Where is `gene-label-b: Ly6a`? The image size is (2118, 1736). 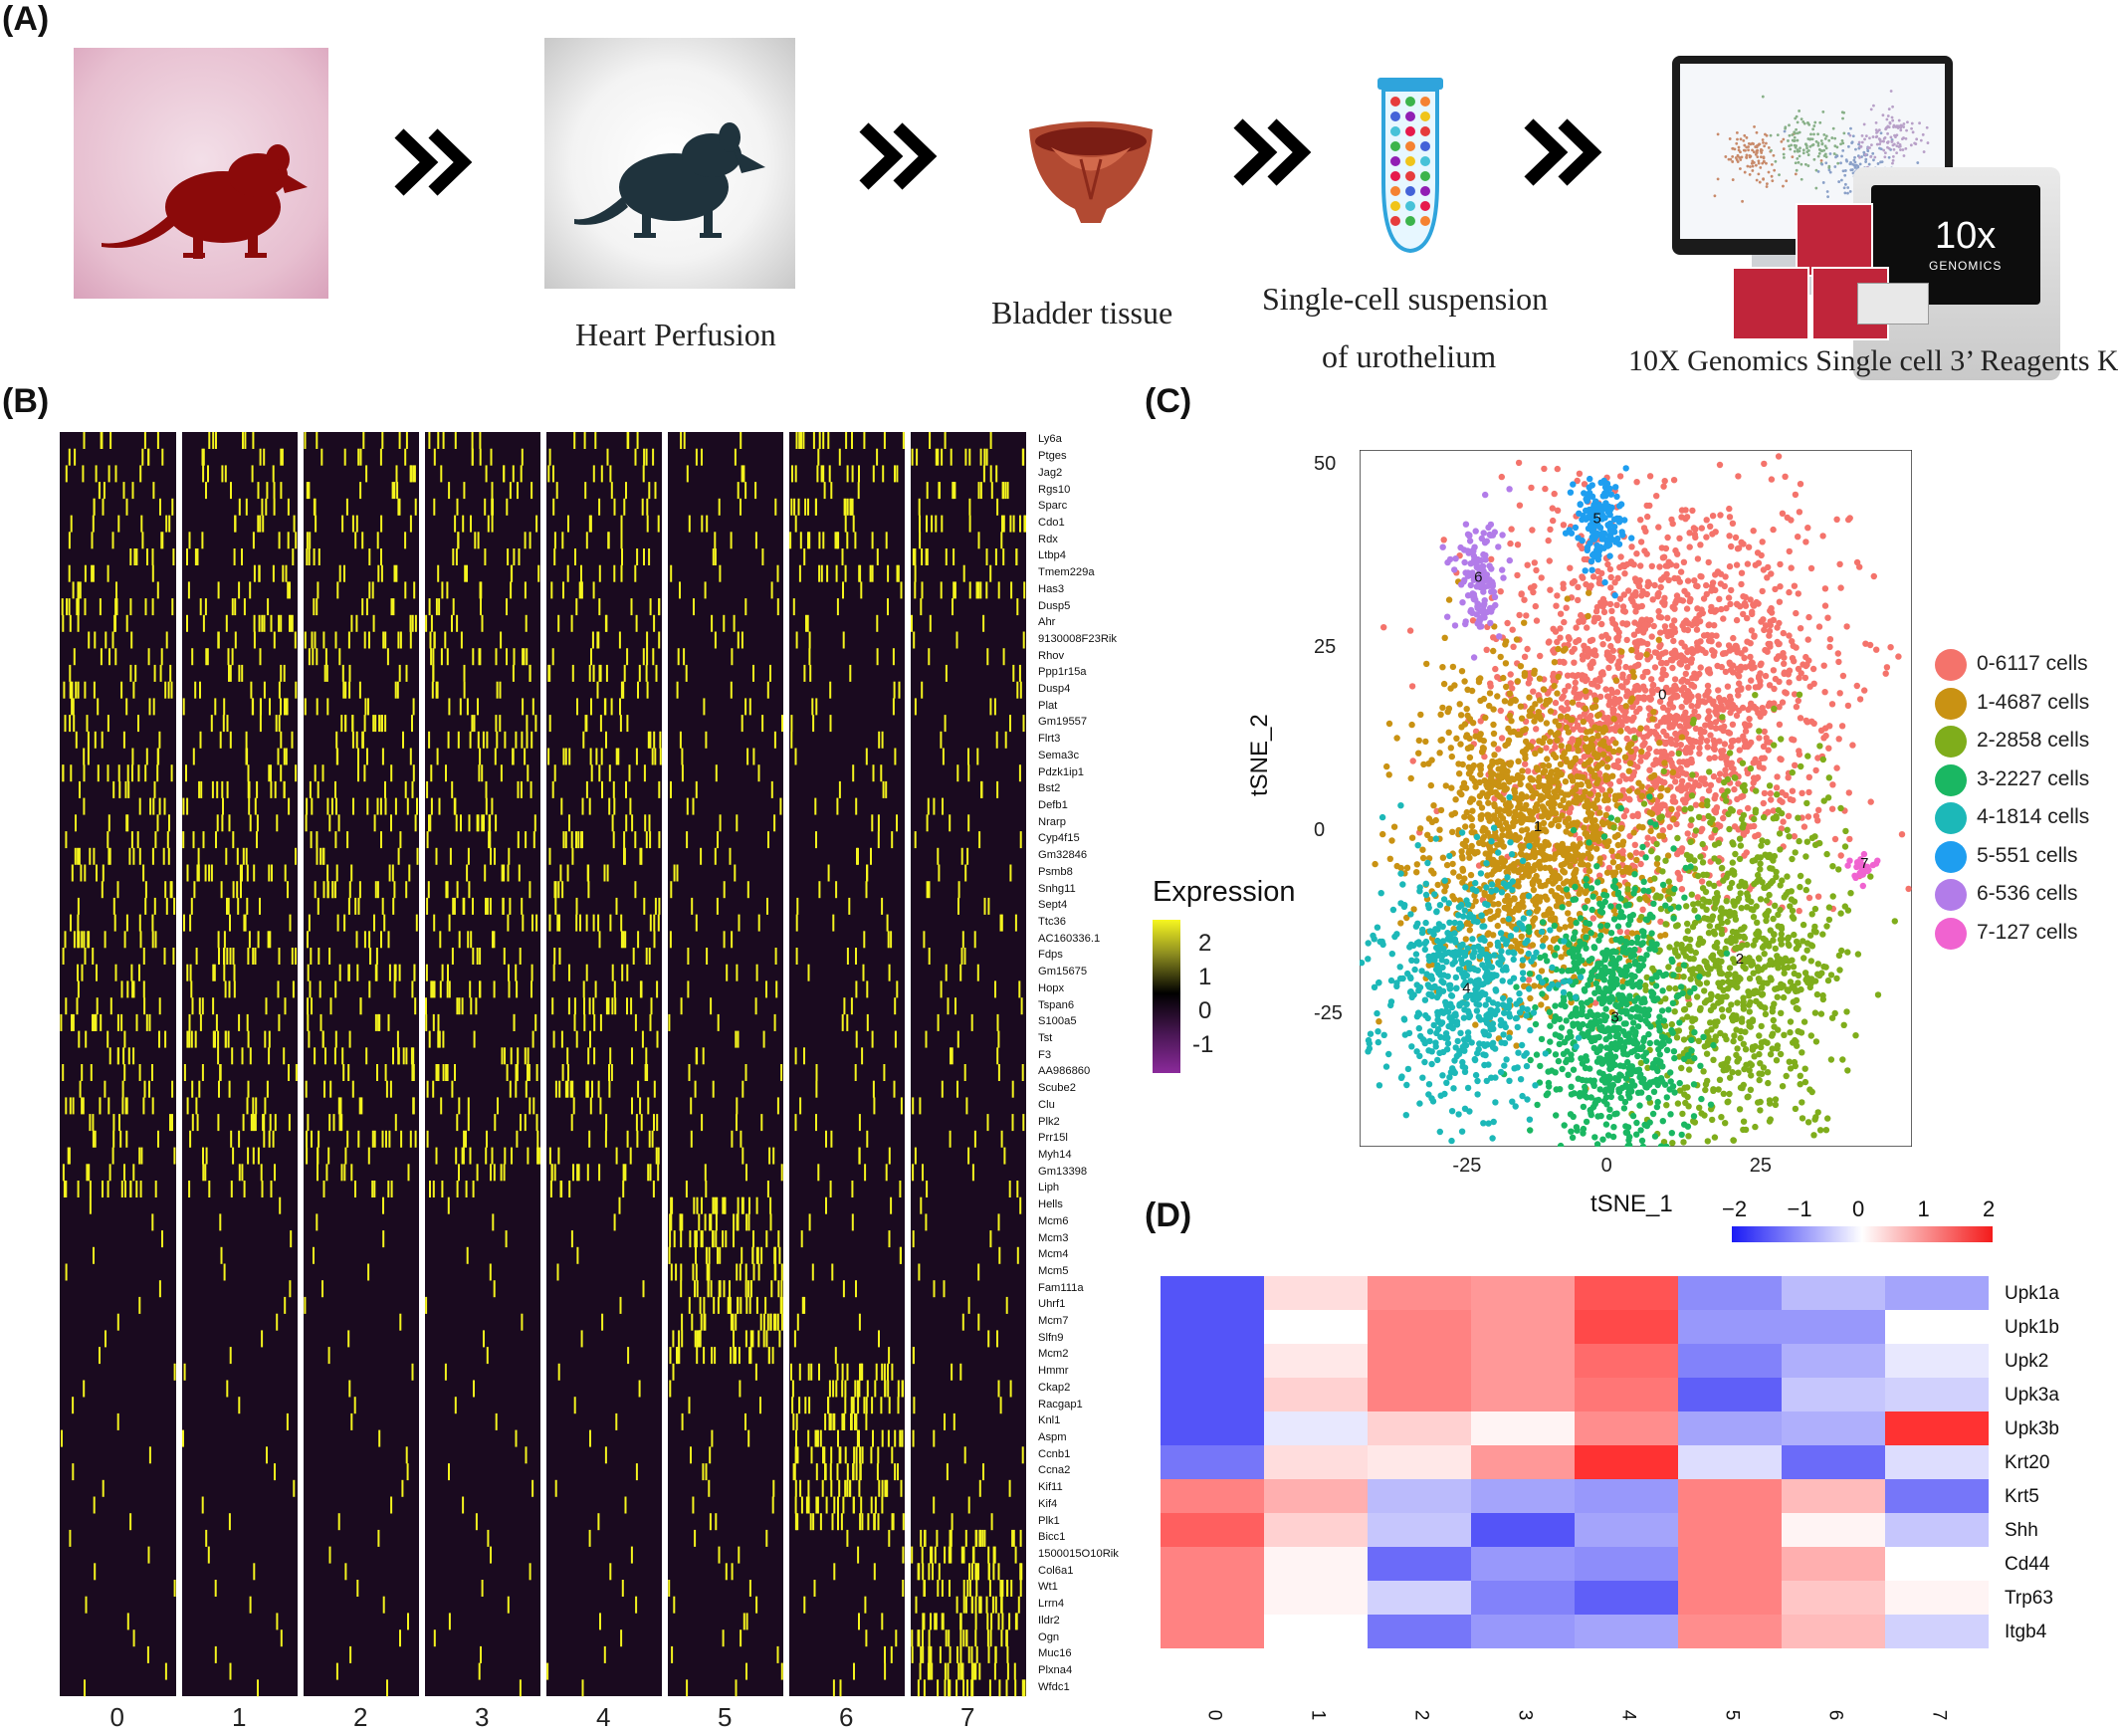 gene-label-b: Ly6a is located at coordinates (1050, 440).